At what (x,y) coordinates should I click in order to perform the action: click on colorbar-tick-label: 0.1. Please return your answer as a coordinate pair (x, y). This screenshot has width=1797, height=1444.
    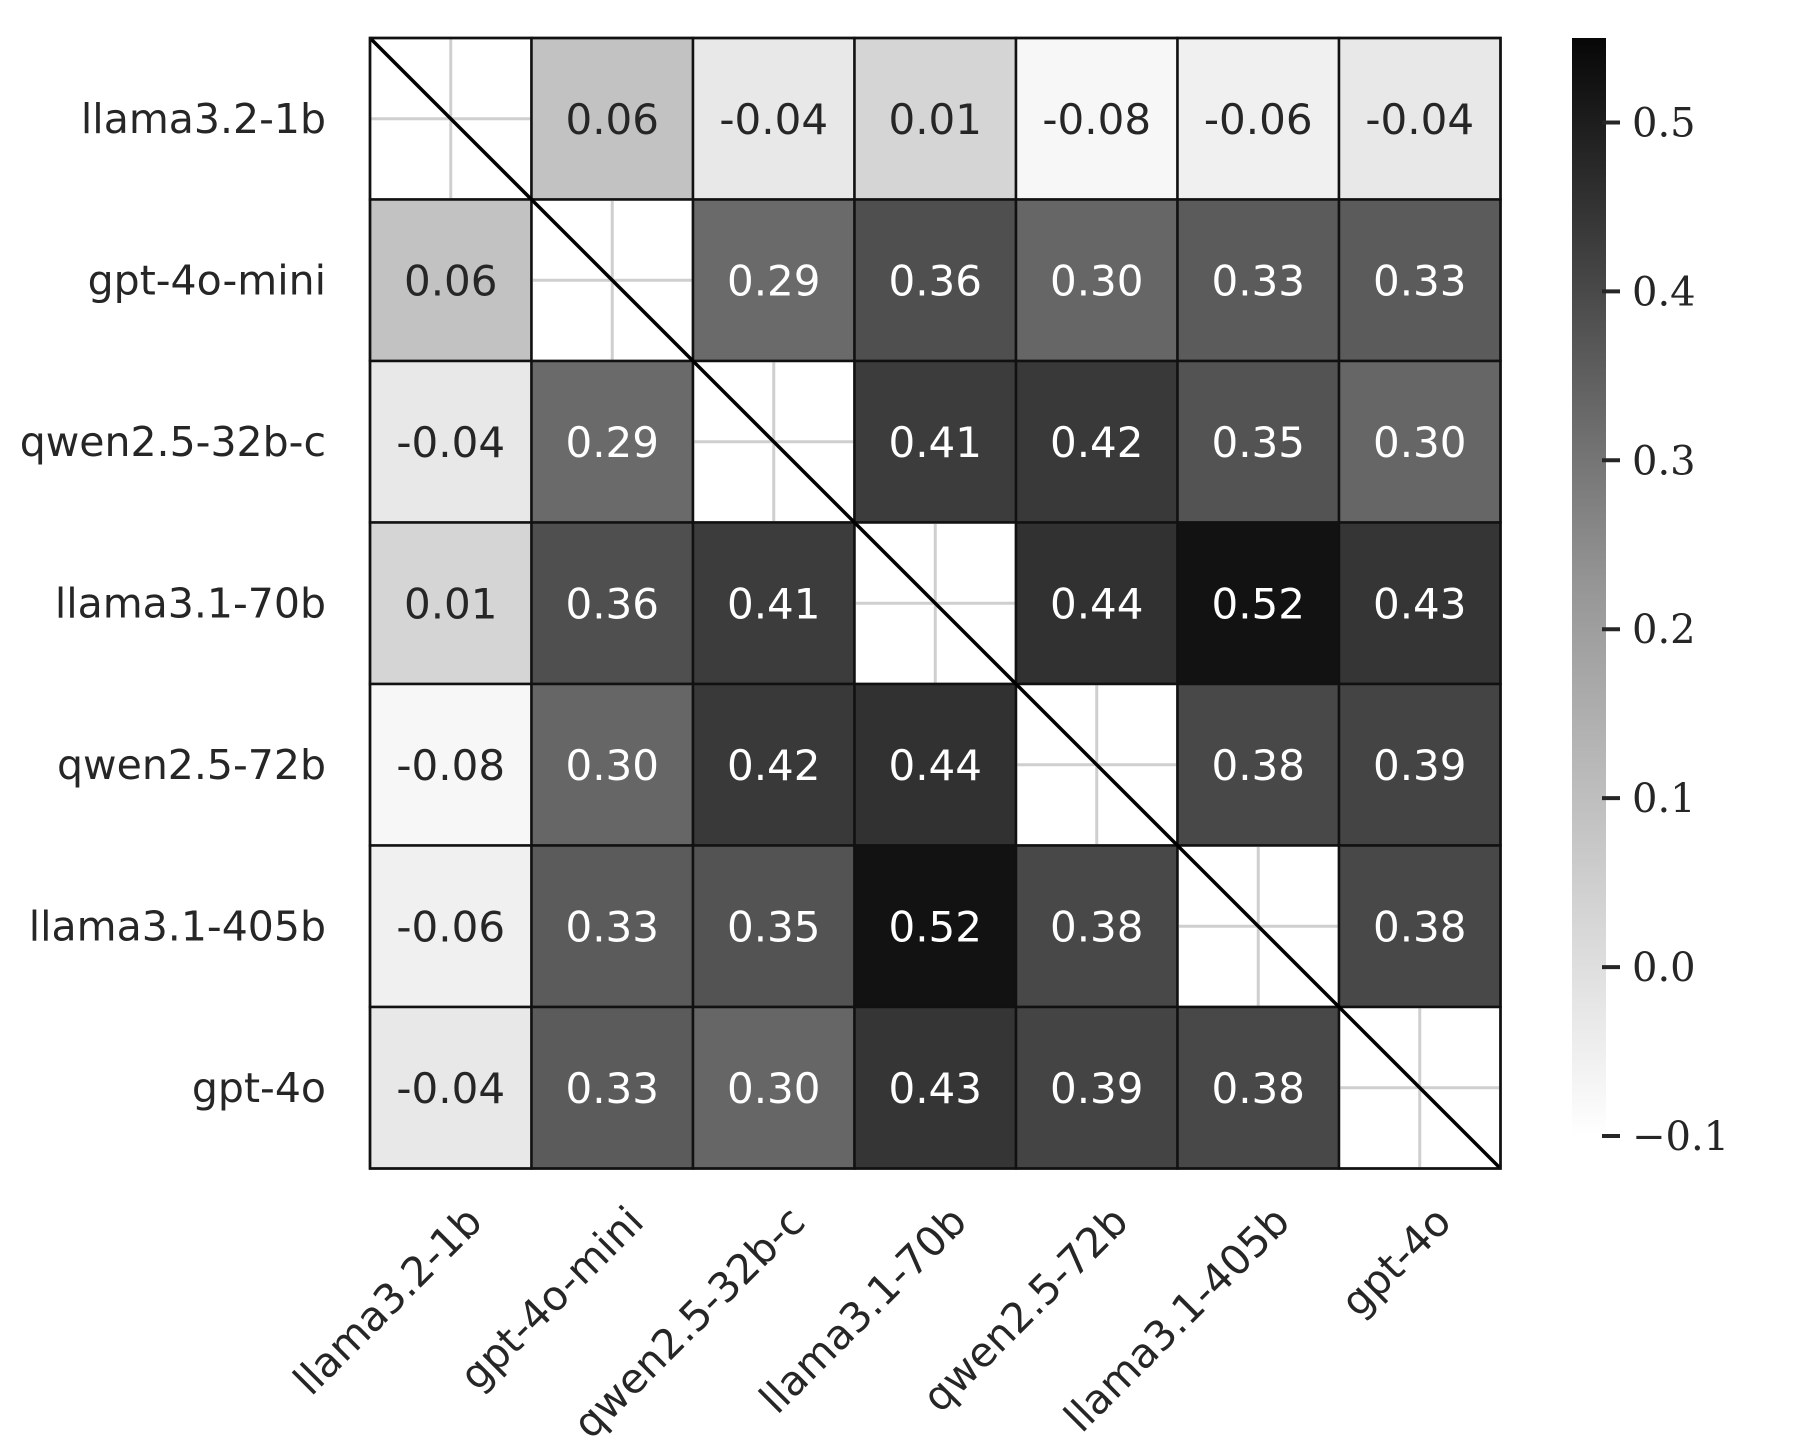
    Looking at the image, I should click on (1664, 799).